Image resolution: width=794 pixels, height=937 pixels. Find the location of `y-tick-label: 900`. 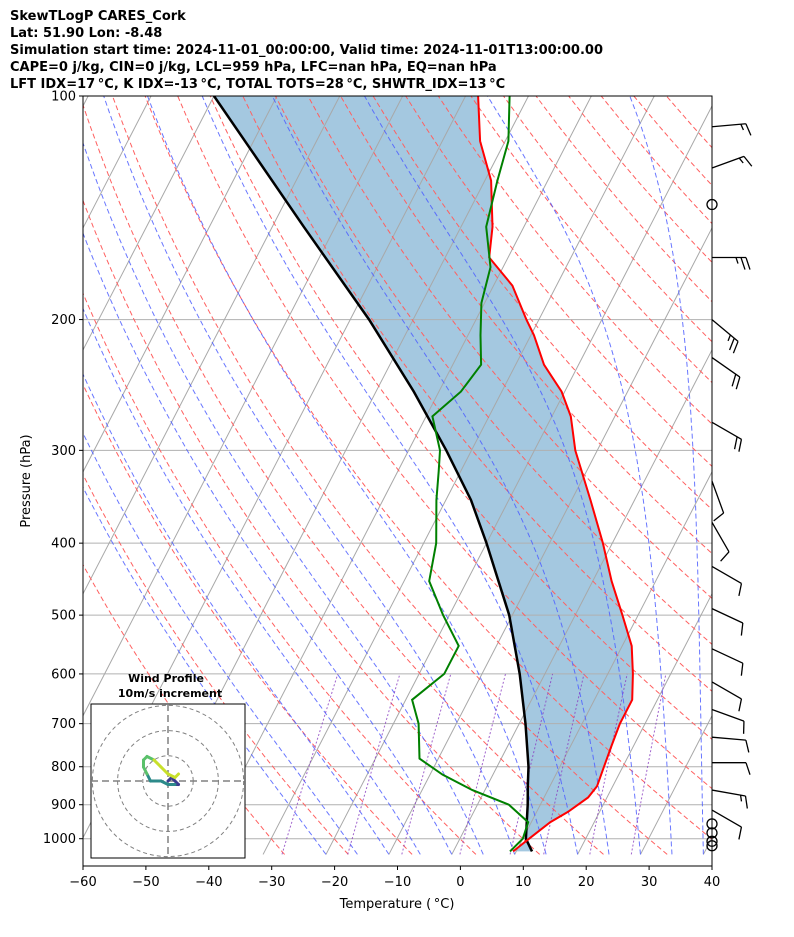

y-tick-label: 900 is located at coordinates (63, 805).